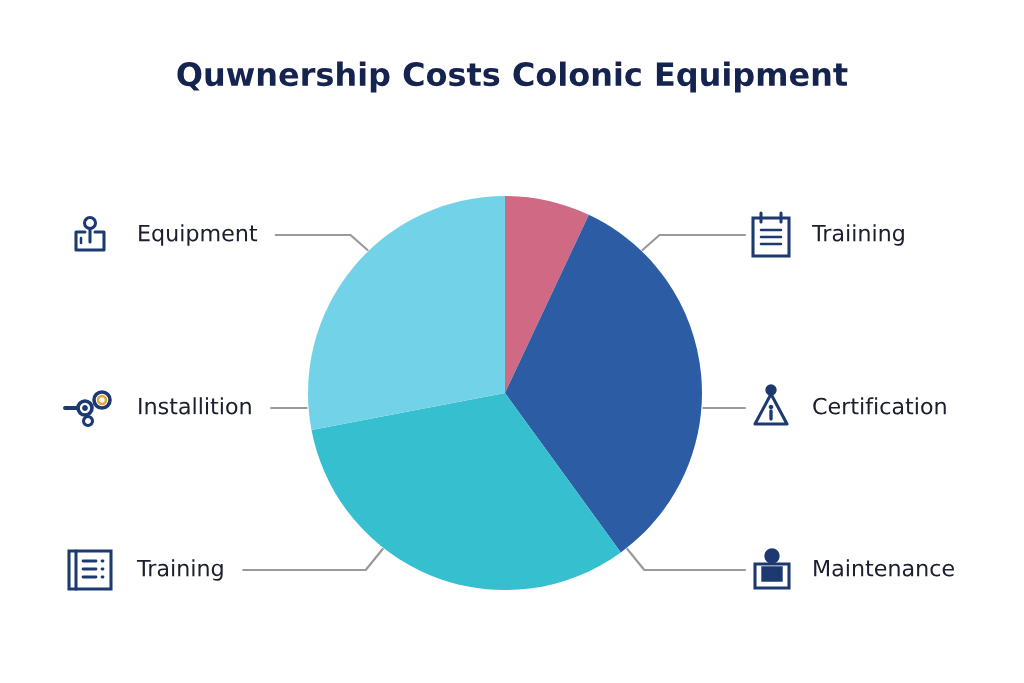 The width and height of the screenshot is (1024, 683). Describe the element at coordinates (512, 77) in the screenshot. I see `chart-title: Quwnership Costs Colonic Equipment` at that location.